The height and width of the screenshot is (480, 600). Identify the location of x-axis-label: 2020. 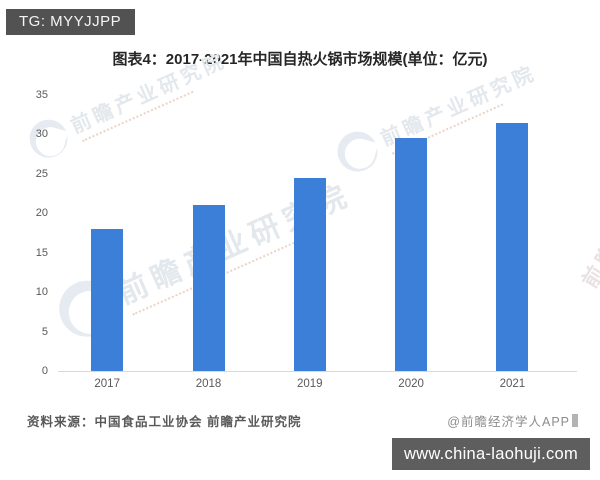
(411, 384).